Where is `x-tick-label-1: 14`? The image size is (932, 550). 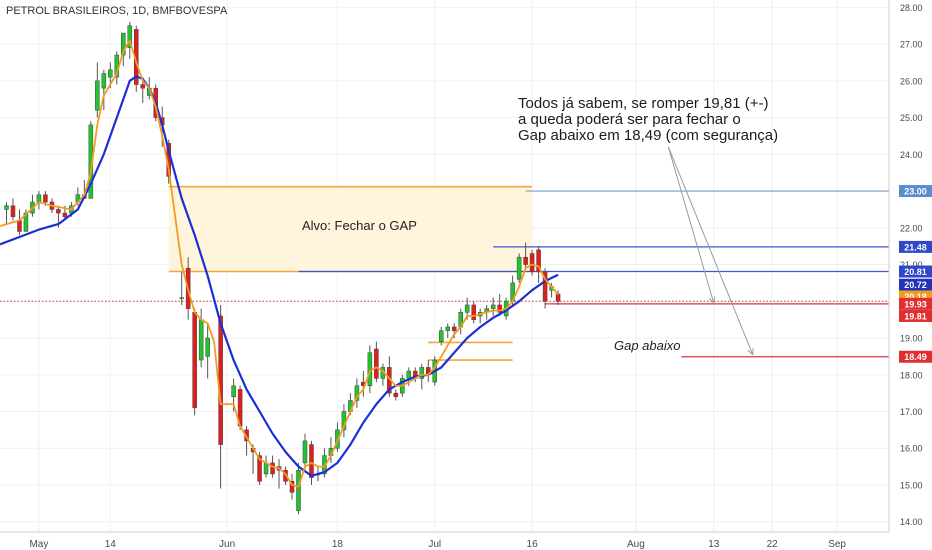 x-tick-label-1: 14 is located at coordinates (111, 544).